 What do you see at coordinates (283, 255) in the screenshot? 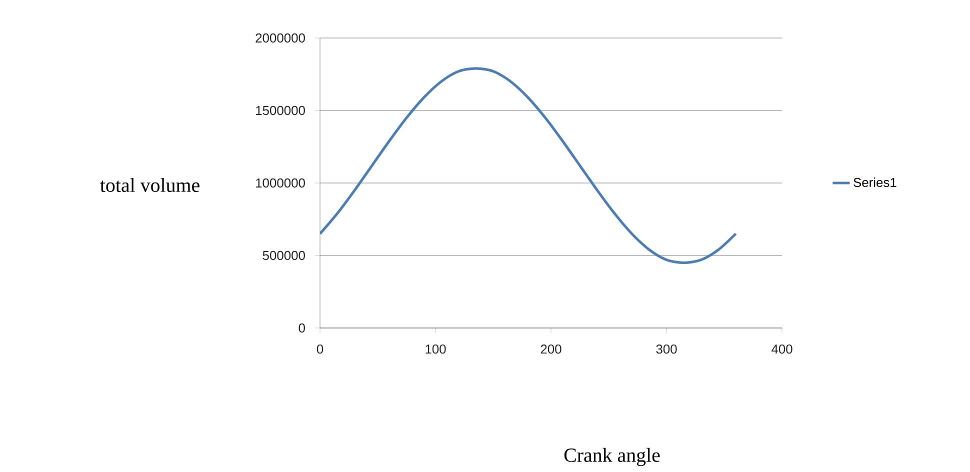
I see `y-tick-label: 500000` at bounding box center [283, 255].